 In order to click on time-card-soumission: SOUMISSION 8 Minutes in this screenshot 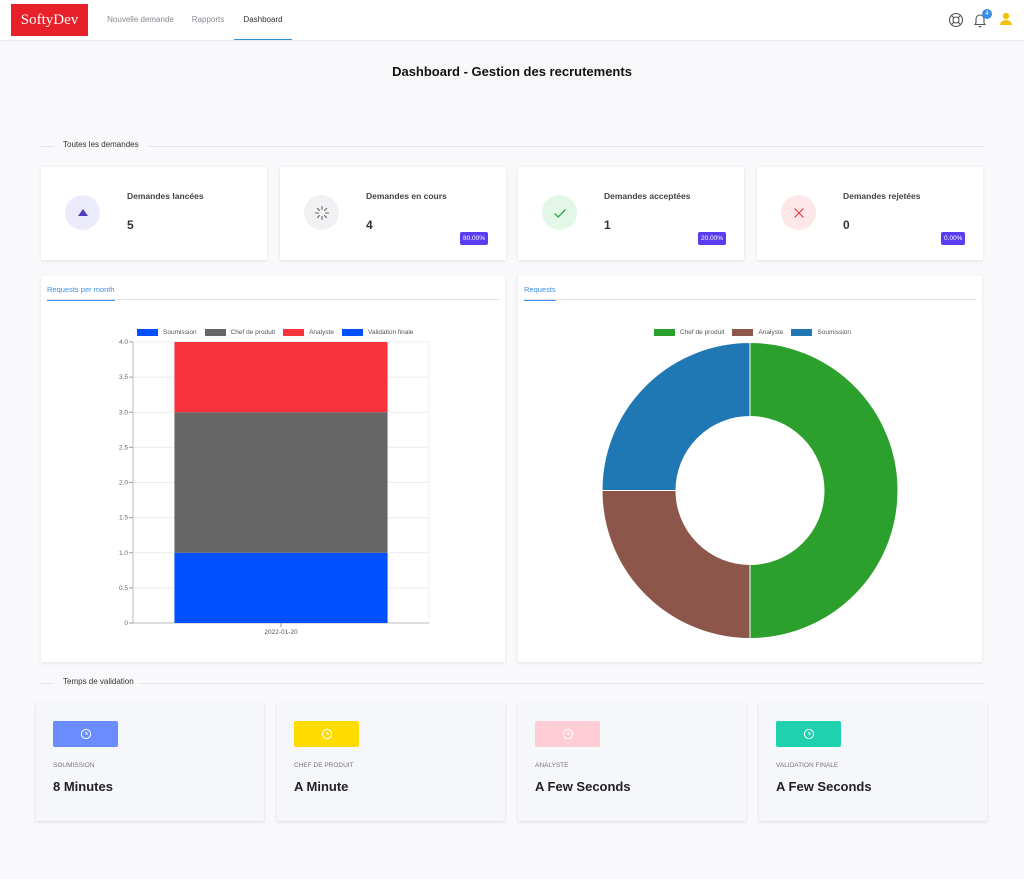, I will do `click(150, 762)`.